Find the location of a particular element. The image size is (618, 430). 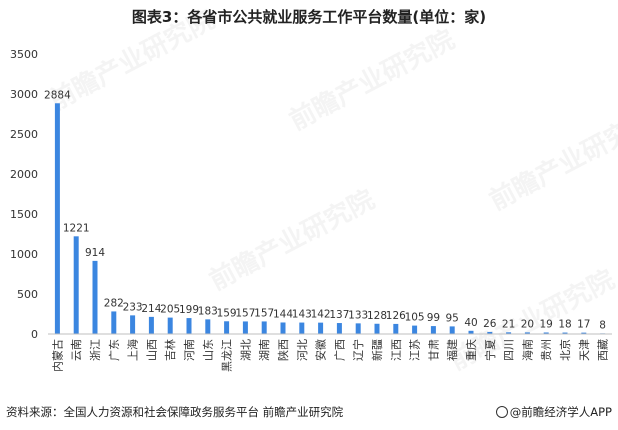

x-tick-label: 山西 is located at coordinates (151, 350).